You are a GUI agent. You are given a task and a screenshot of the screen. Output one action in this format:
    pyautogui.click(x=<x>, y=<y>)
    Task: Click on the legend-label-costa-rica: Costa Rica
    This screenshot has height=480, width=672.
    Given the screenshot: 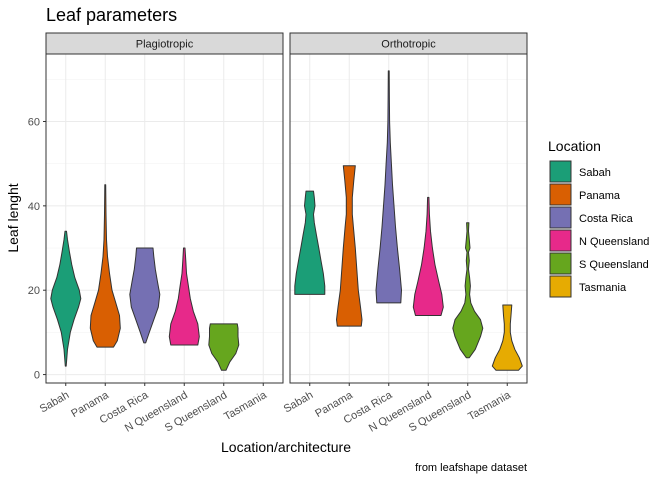 What is the action you would take?
    pyautogui.click(x=606, y=219)
    